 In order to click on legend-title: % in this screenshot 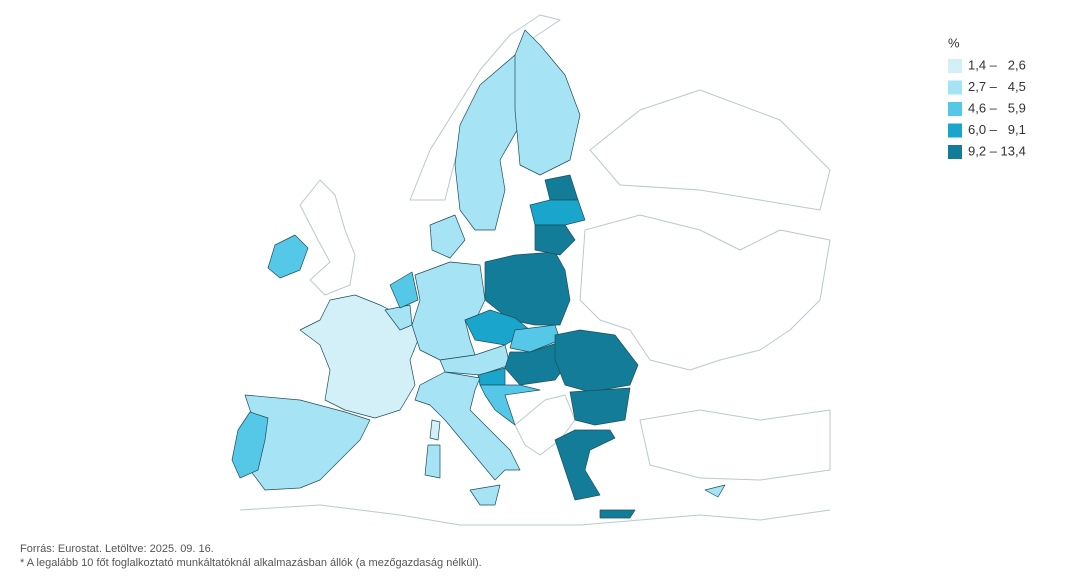, I will do `click(954, 42)`.